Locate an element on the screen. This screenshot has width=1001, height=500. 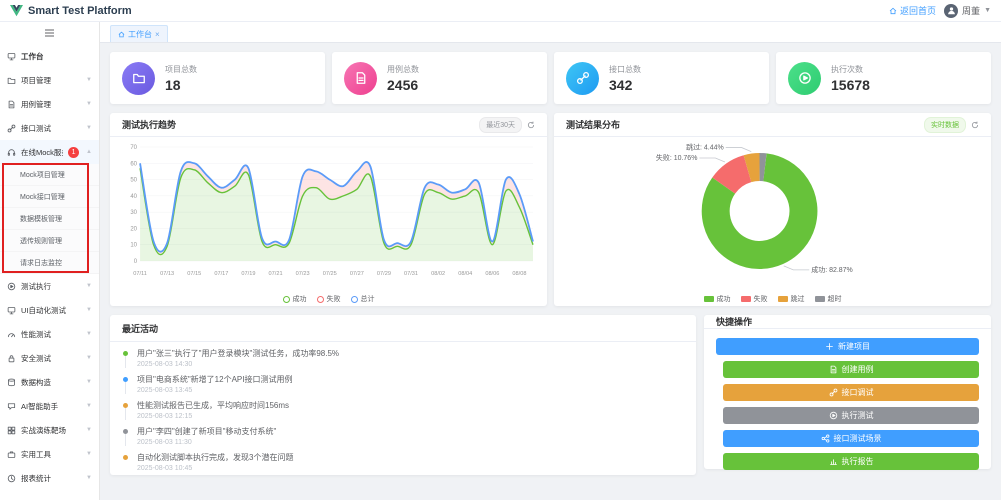
quick-action-2: 接口调试 is located at coordinates (851, 392).